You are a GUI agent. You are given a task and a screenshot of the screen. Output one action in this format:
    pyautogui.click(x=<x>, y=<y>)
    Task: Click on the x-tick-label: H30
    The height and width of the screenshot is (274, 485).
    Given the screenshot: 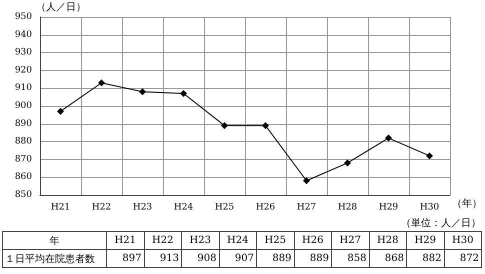 What is the action you would take?
    pyautogui.click(x=430, y=207)
    